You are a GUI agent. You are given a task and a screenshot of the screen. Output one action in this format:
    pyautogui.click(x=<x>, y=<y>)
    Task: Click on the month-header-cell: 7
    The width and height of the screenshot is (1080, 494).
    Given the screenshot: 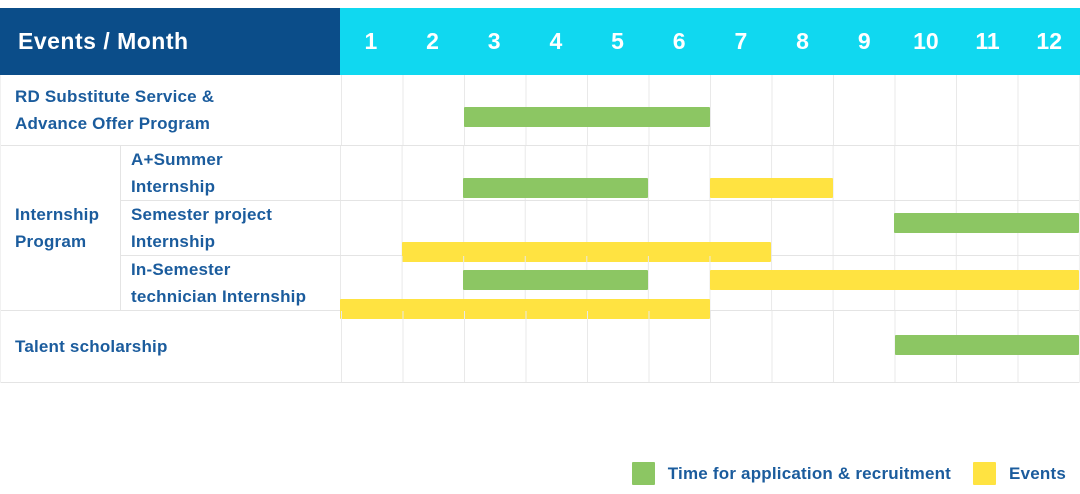 What is the action you would take?
    pyautogui.click(x=741, y=41)
    